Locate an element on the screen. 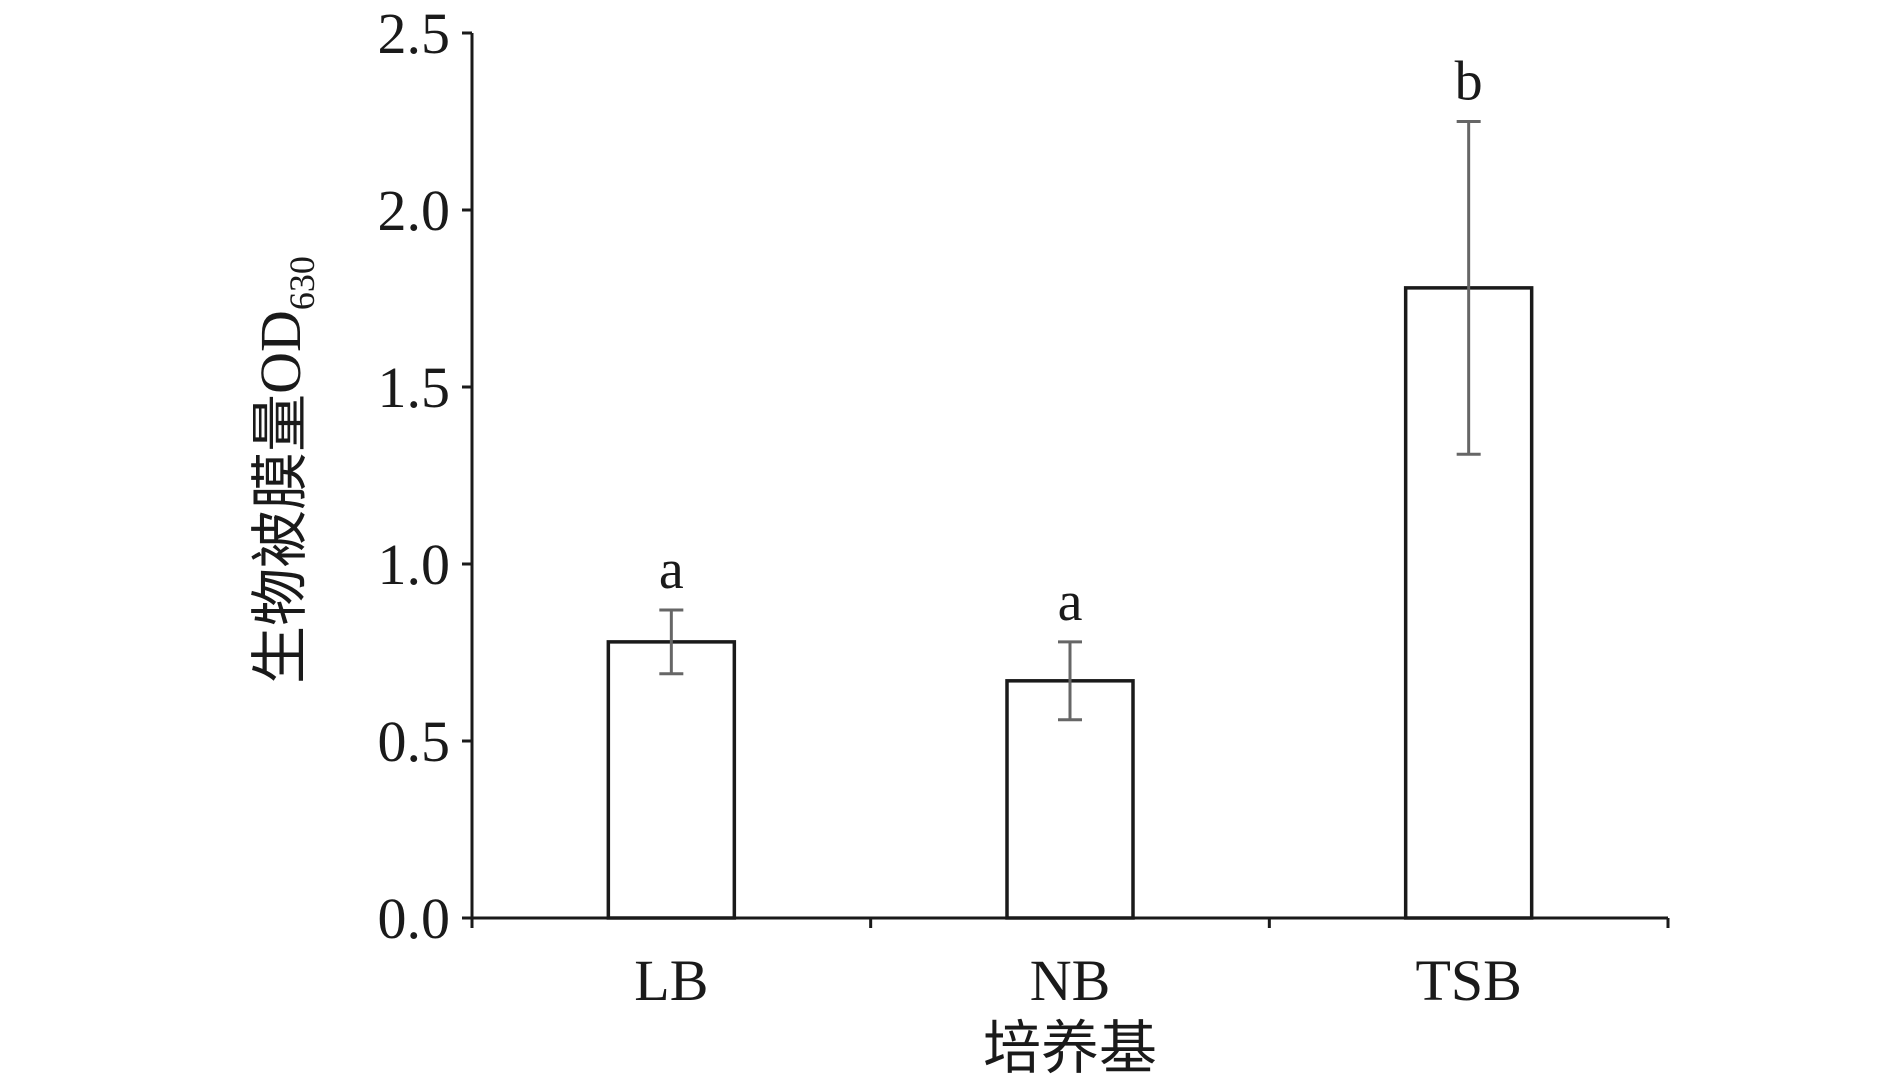 The image size is (1890, 1078). x-tick-label: NB is located at coordinates (1070, 980).